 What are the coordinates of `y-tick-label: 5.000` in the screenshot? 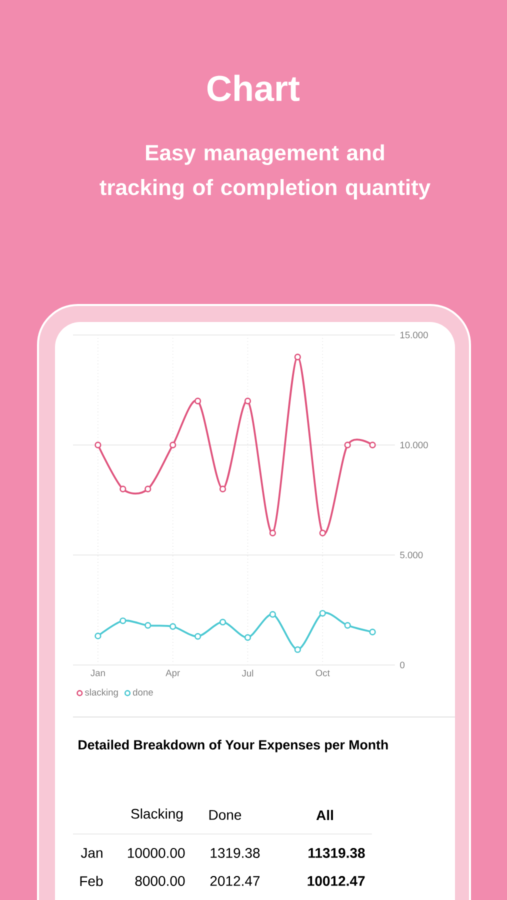 It's located at (411, 555).